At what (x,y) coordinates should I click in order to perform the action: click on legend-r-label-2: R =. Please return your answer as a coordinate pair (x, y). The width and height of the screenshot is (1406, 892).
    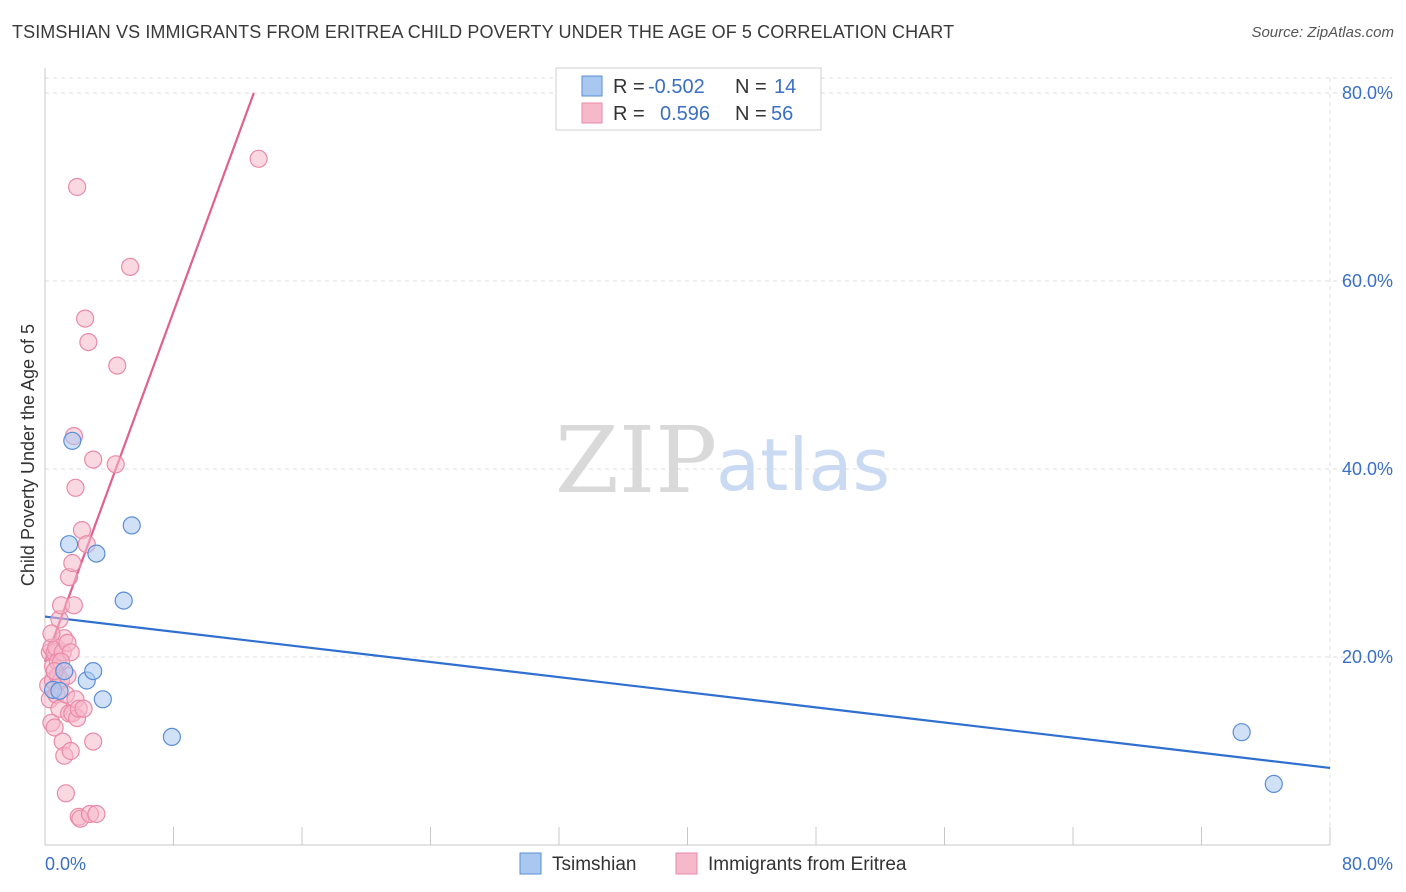
    Looking at the image, I should click on (629, 114).